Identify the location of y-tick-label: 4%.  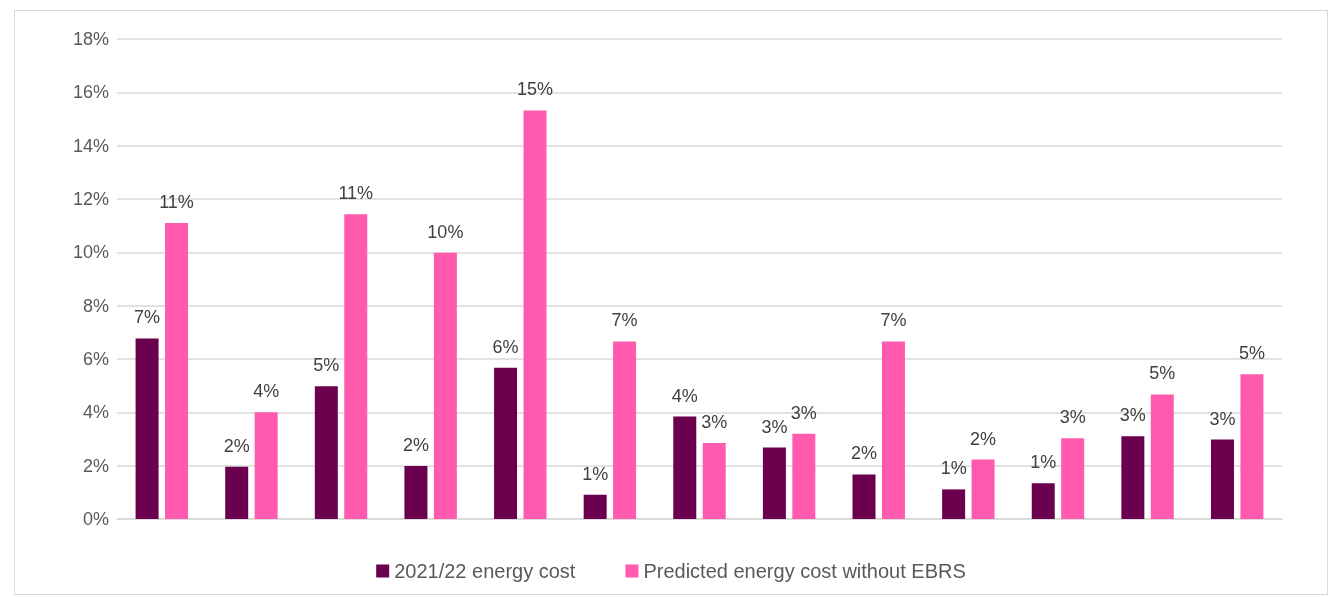
(95, 412).